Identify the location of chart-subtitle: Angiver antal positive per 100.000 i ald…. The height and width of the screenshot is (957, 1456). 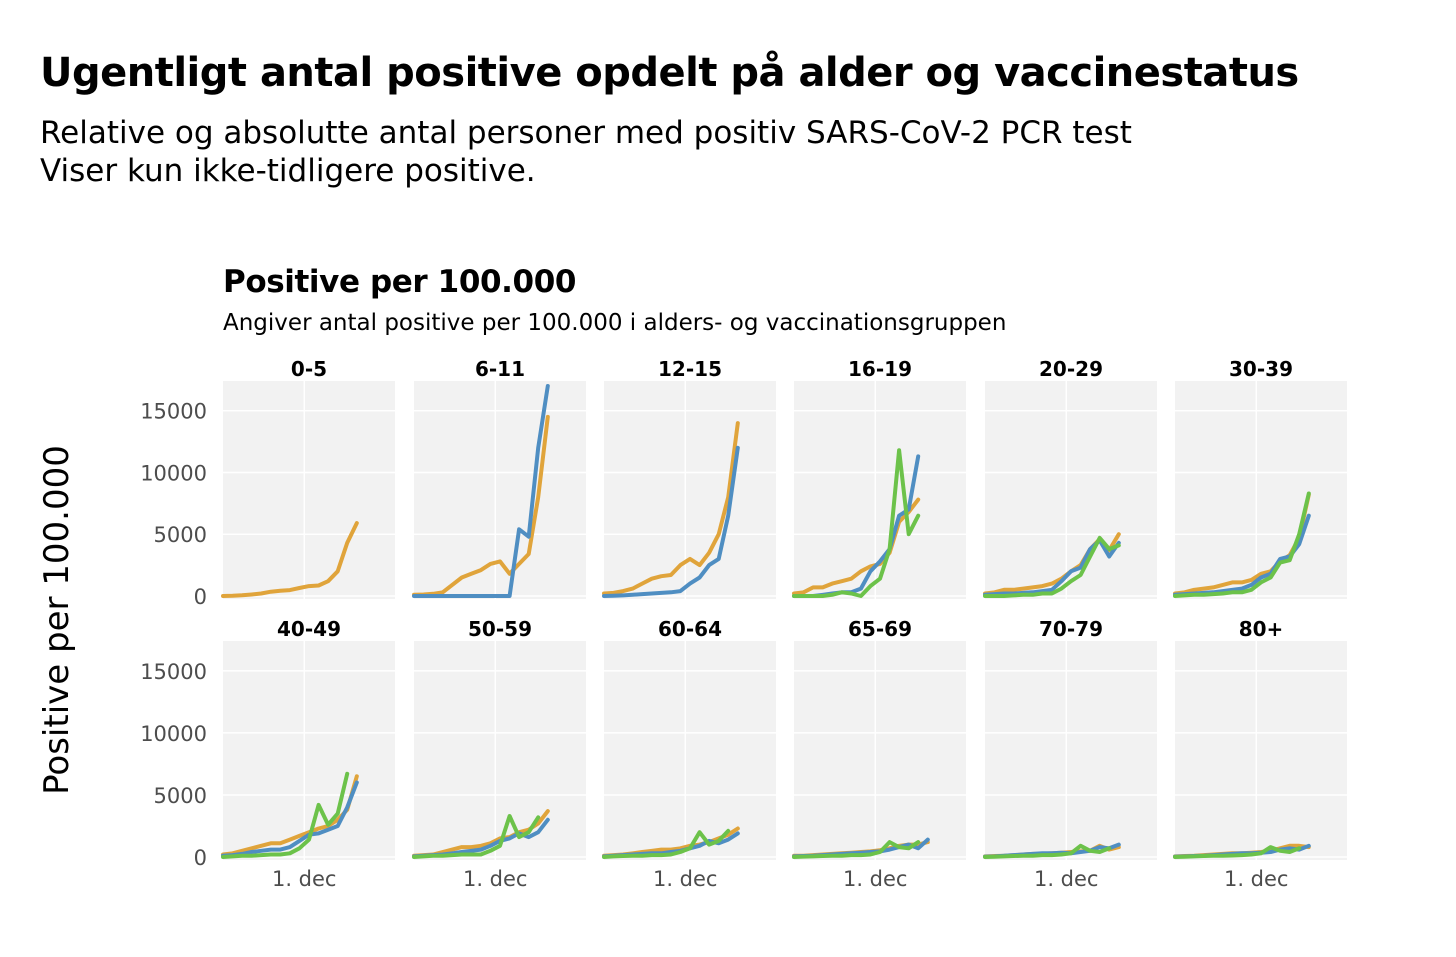
(615, 323).